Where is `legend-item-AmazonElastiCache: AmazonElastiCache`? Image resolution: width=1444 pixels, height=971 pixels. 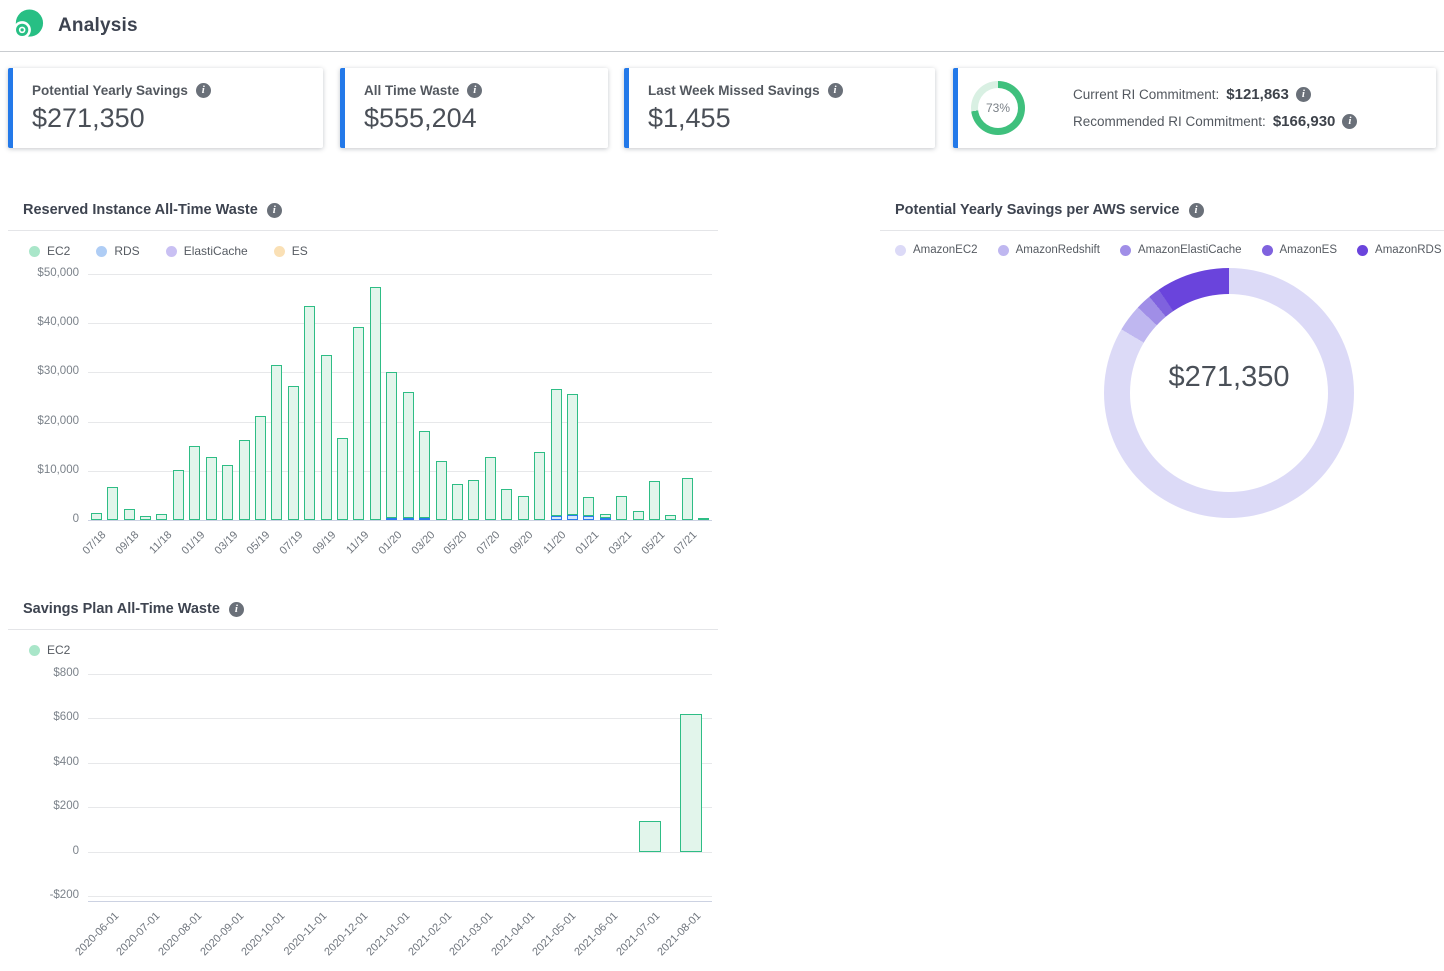 legend-item-AmazonElastiCache: AmazonElastiCache is located at coordinates (1180, 250).